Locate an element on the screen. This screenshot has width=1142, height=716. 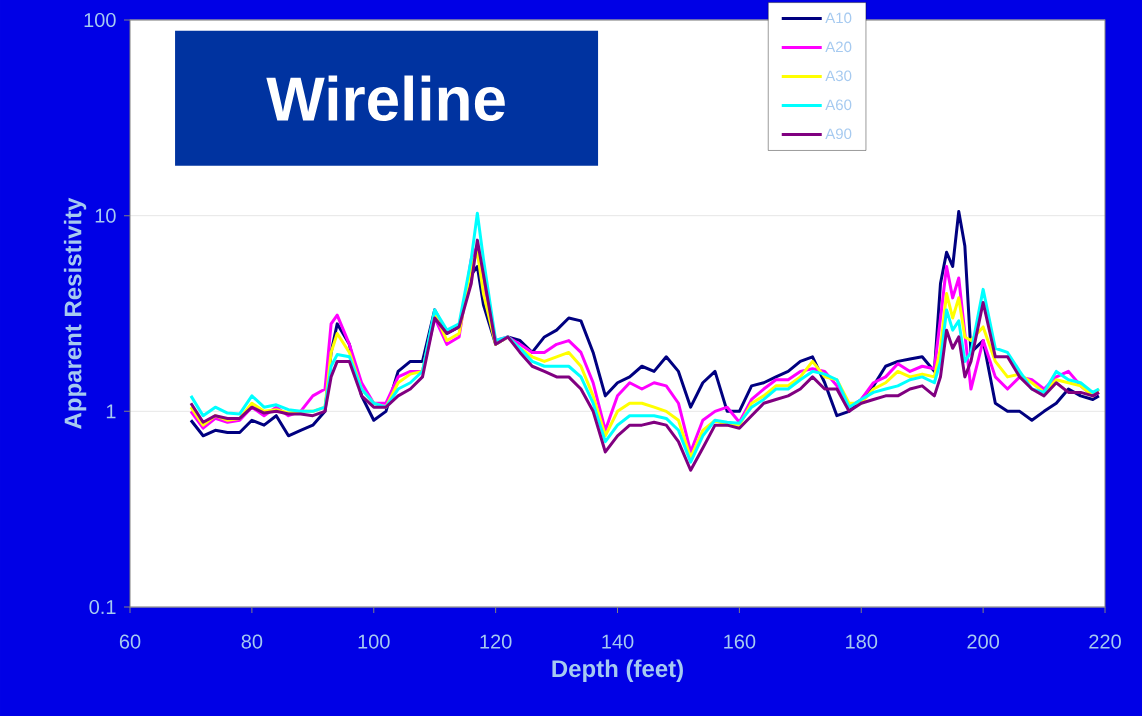
x-axis-title: Depth (feet) is located at coordinates (617, 670).